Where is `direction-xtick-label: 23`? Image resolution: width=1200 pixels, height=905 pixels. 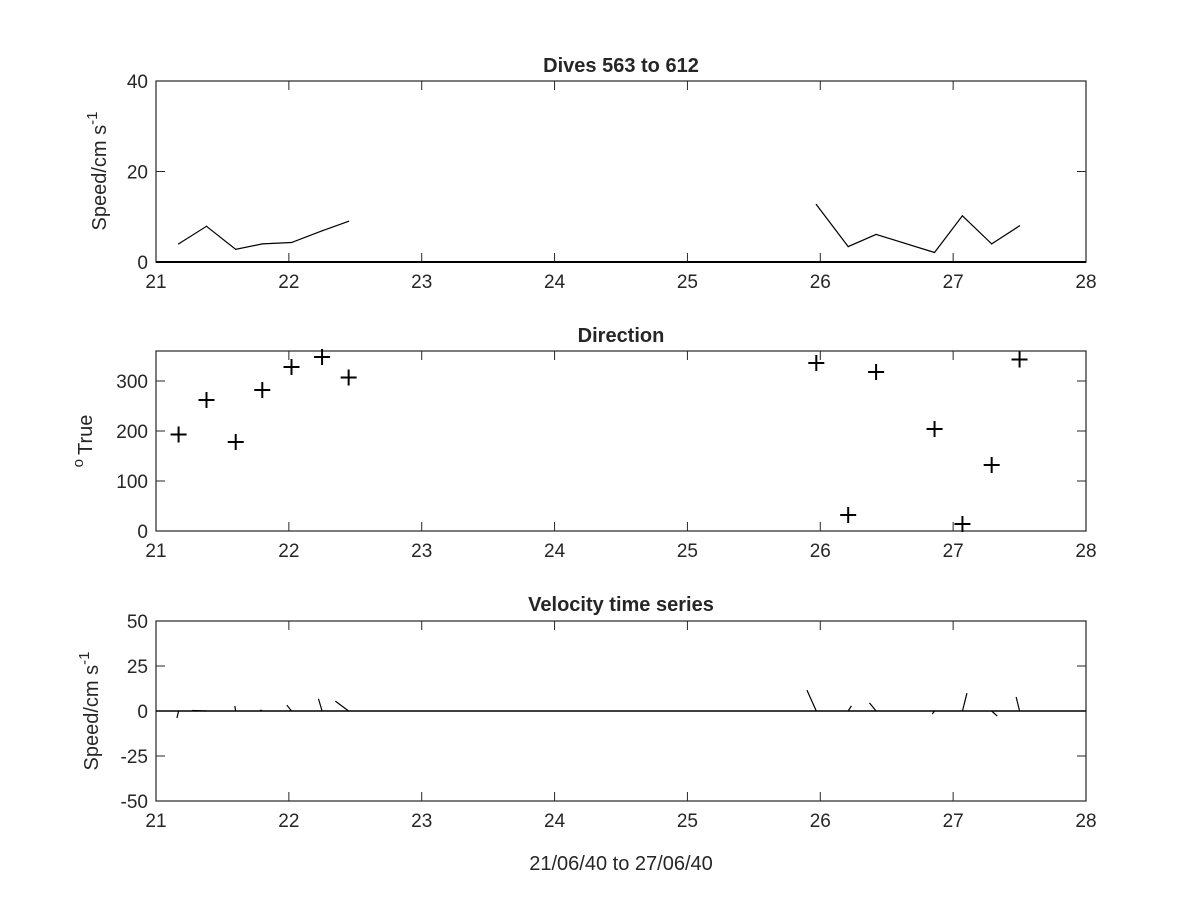 direction-xtick-label: 23 is located at coordinates (421, 551).